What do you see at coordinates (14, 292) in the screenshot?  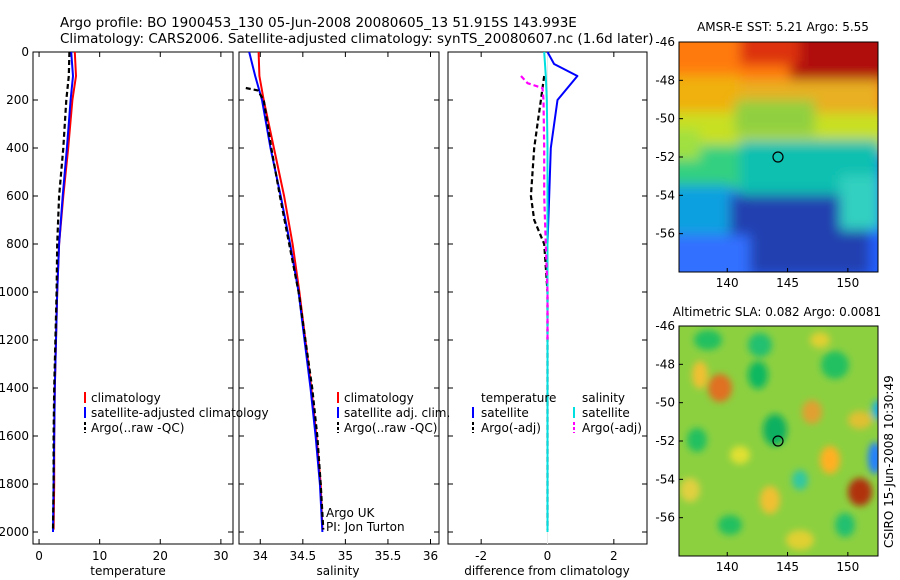 I see `y-tick-label: 1000` at bounding box center [14, 292].